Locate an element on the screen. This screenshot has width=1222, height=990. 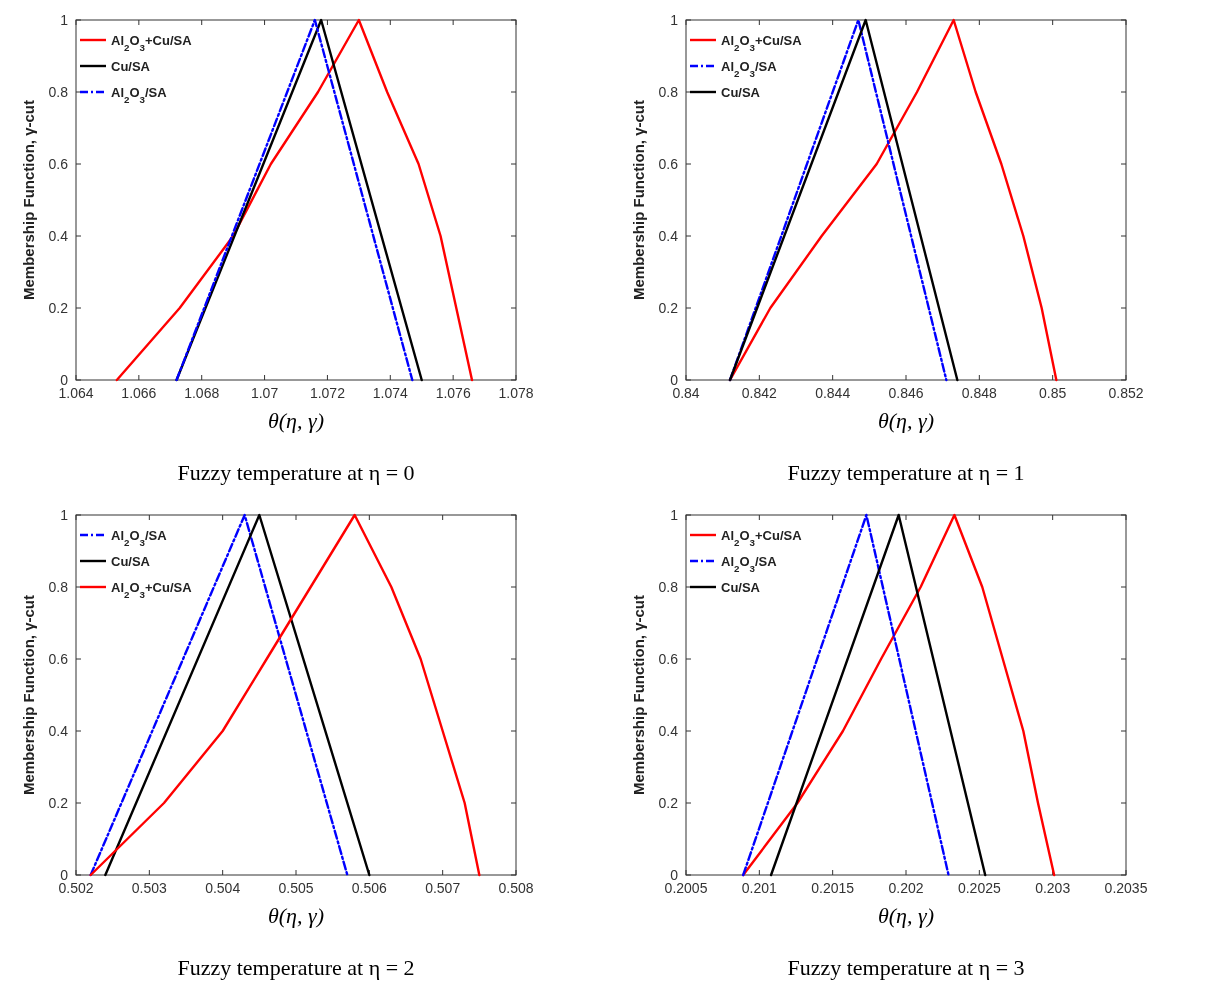
x-tick-label: 0.508 is located at coordinates (516, 888).